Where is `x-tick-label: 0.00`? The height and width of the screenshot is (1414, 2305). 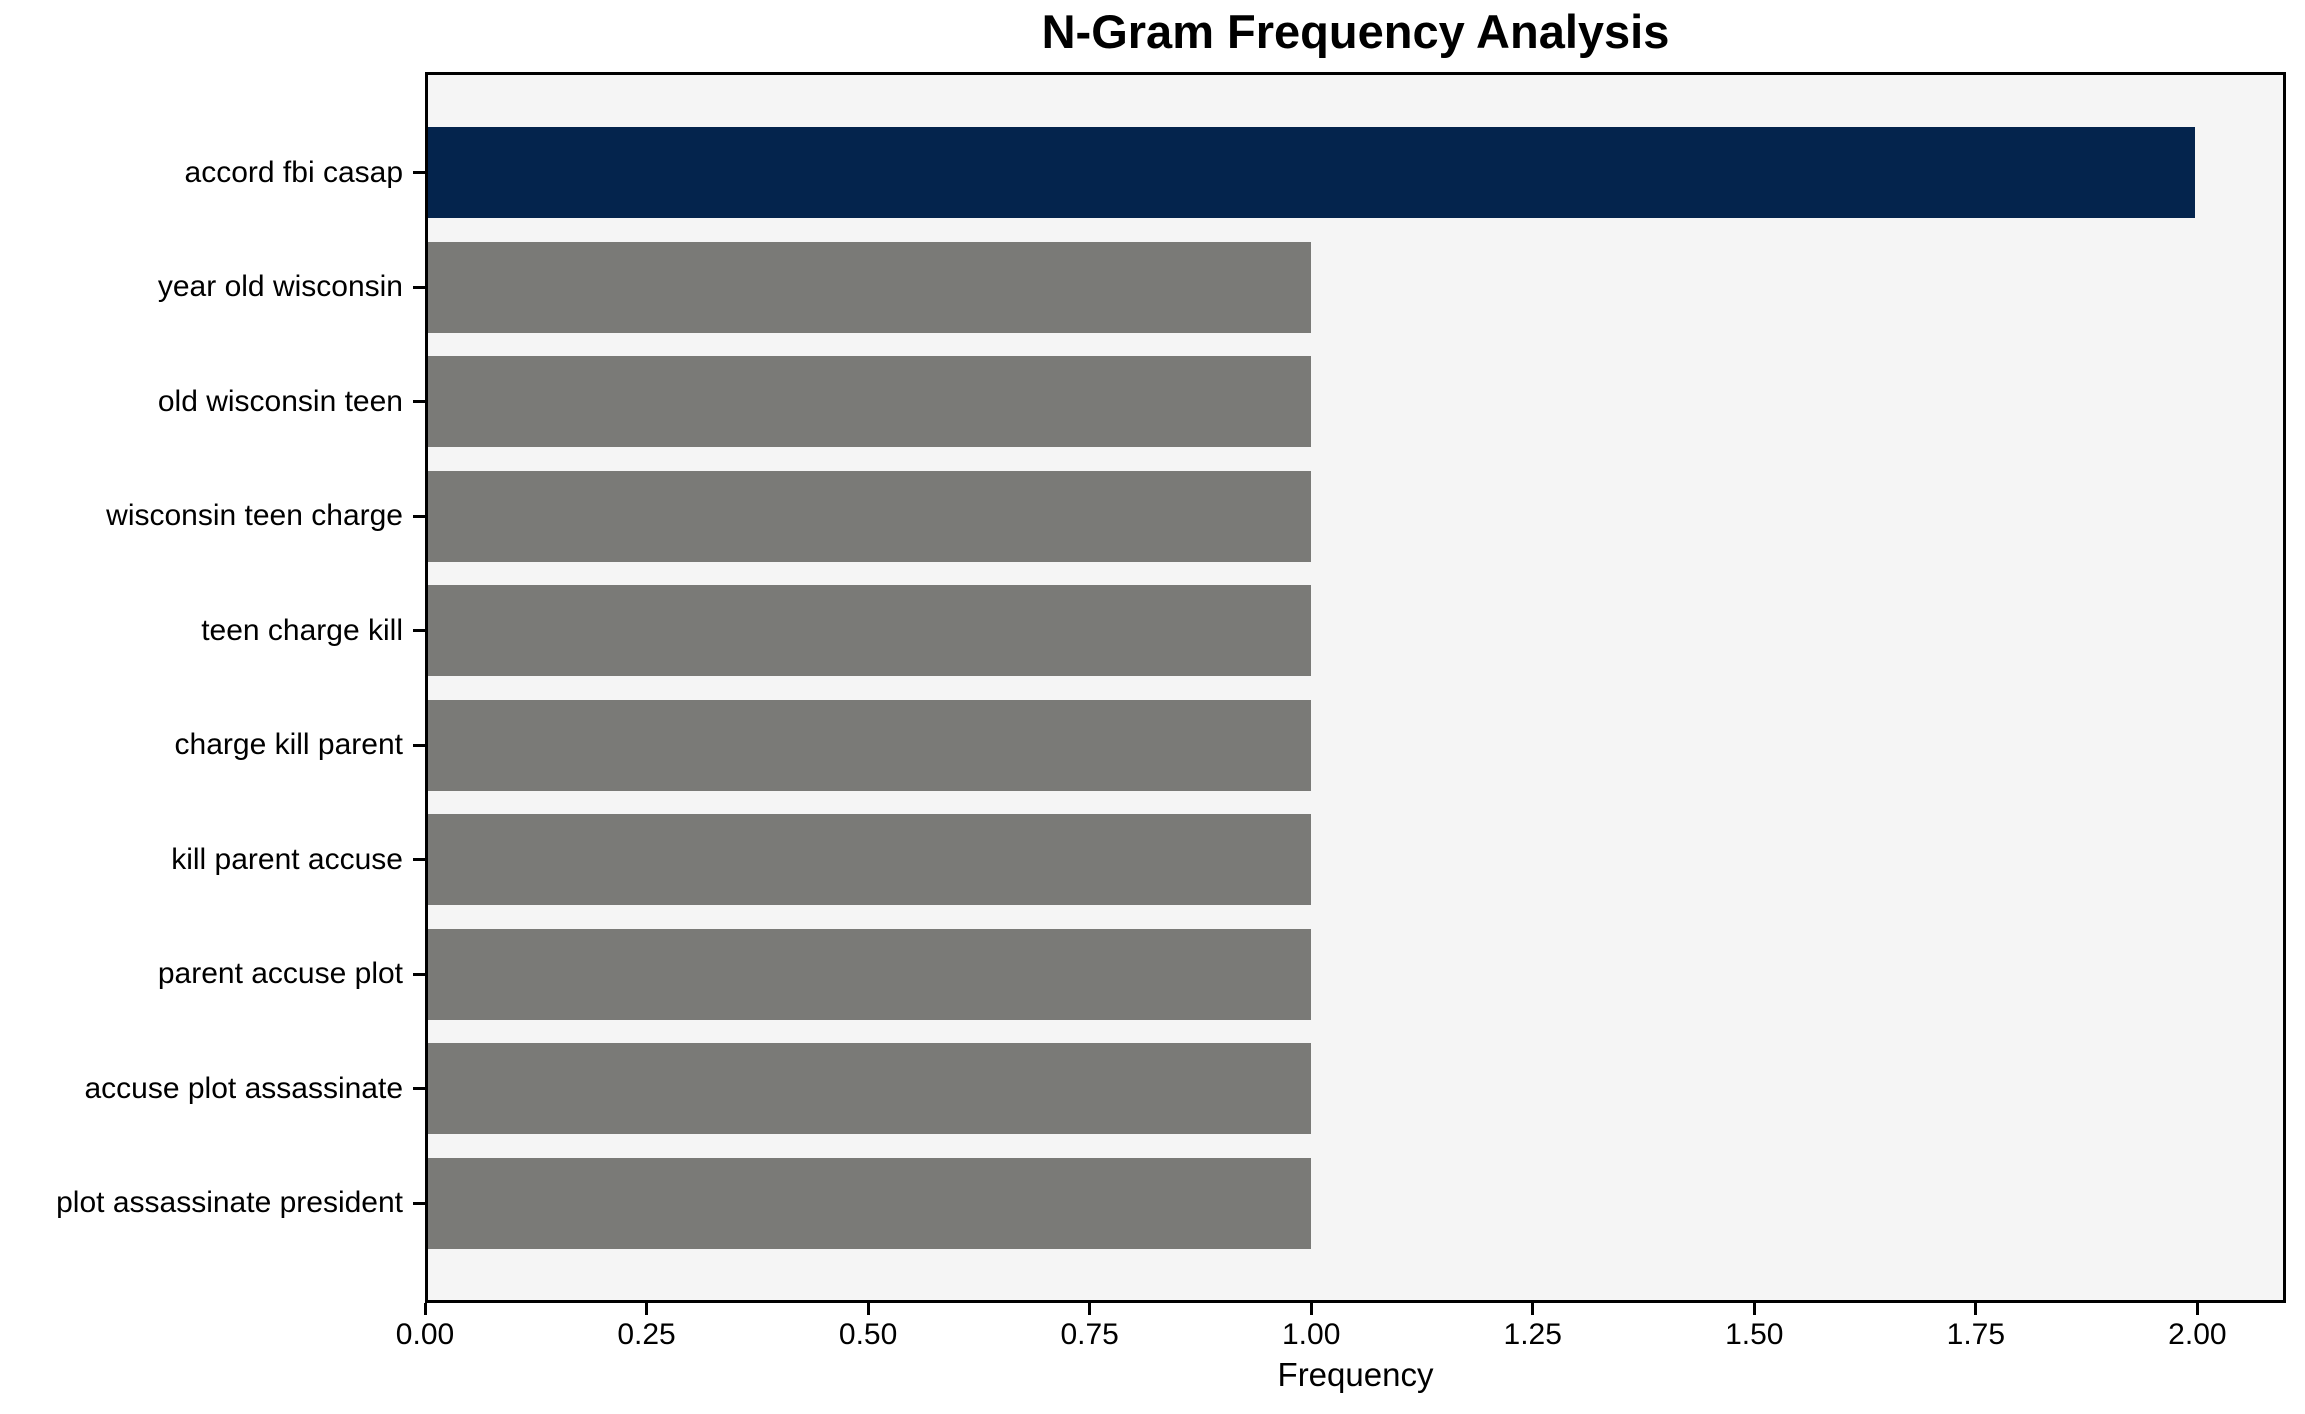 x-tick-label: 0.00 is located at coordinates (425, 1334).